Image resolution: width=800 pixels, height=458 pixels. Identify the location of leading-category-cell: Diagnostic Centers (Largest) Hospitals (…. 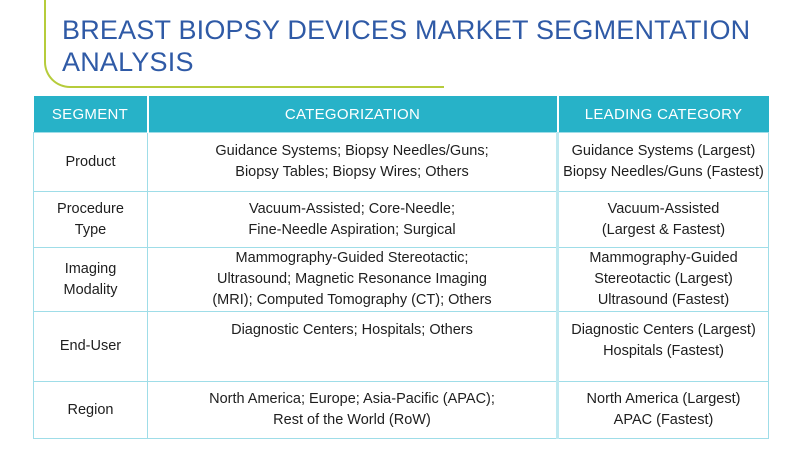
(662, 346).